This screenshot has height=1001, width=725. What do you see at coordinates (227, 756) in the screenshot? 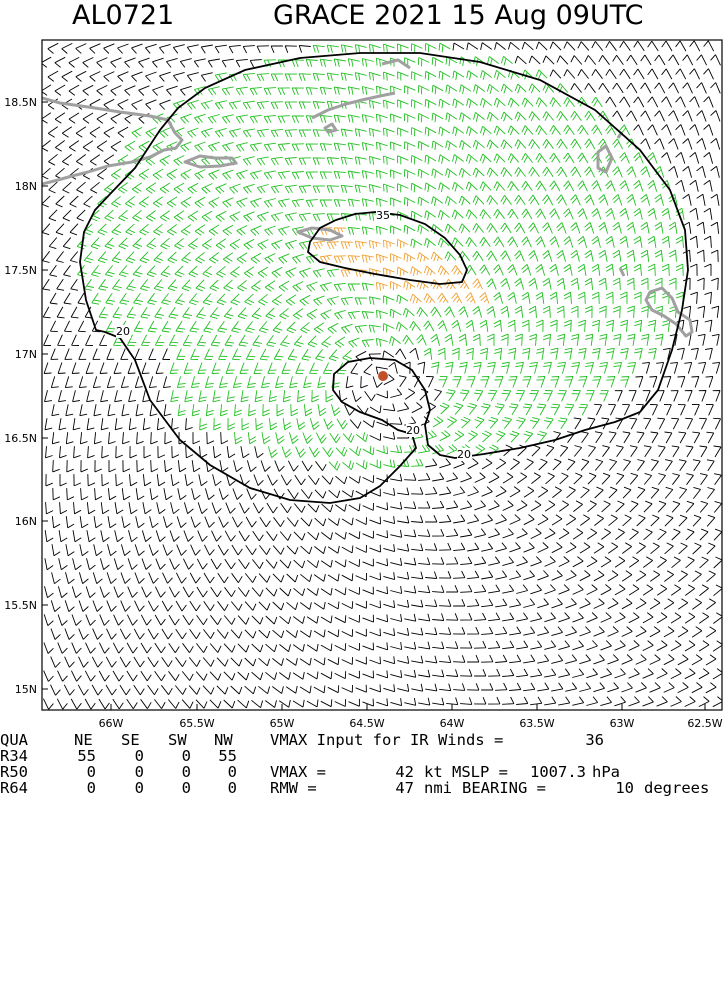
I see `r34-nw: 55` at bounding box center [227, 756].